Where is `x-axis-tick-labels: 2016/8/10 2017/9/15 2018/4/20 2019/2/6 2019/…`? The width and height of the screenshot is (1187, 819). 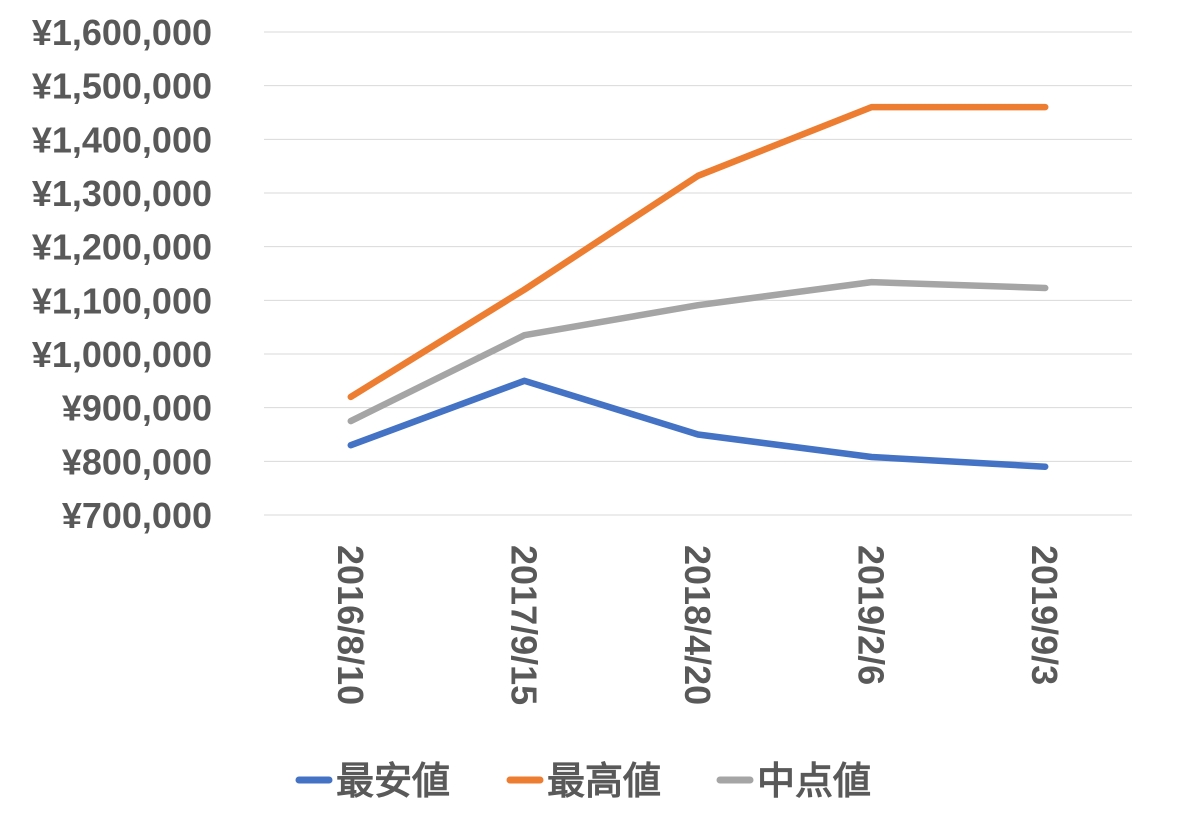 x-axis-tick-labels: 2016/8/10 2017/9/15 2018/4/20 2019/2/6 2019/… is located at coordinates (697, 625).